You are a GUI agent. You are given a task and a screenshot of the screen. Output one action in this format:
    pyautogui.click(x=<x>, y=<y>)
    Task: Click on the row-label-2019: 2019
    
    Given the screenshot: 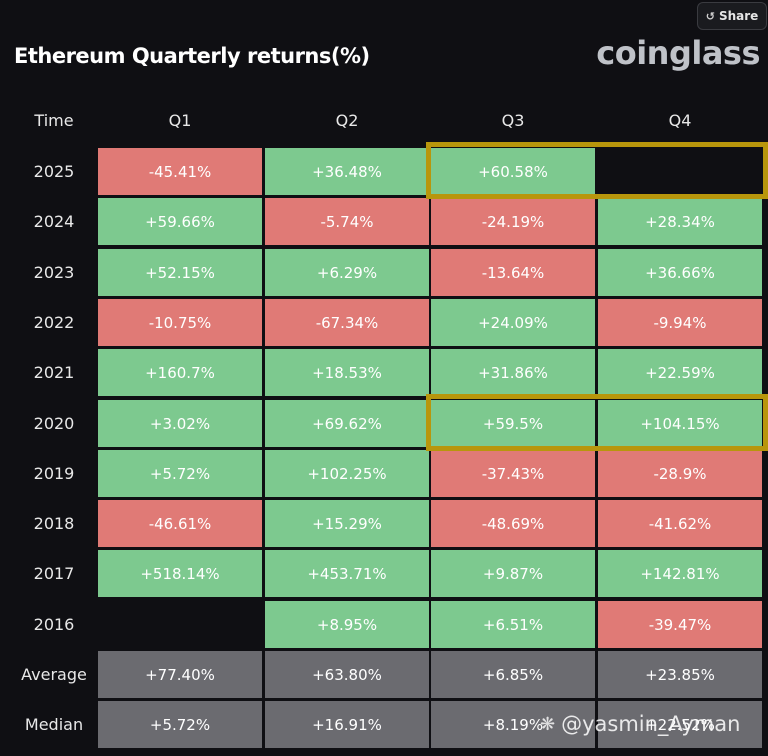 What is the action you would take?
    pyautogui.click(x=54, y=473)
    